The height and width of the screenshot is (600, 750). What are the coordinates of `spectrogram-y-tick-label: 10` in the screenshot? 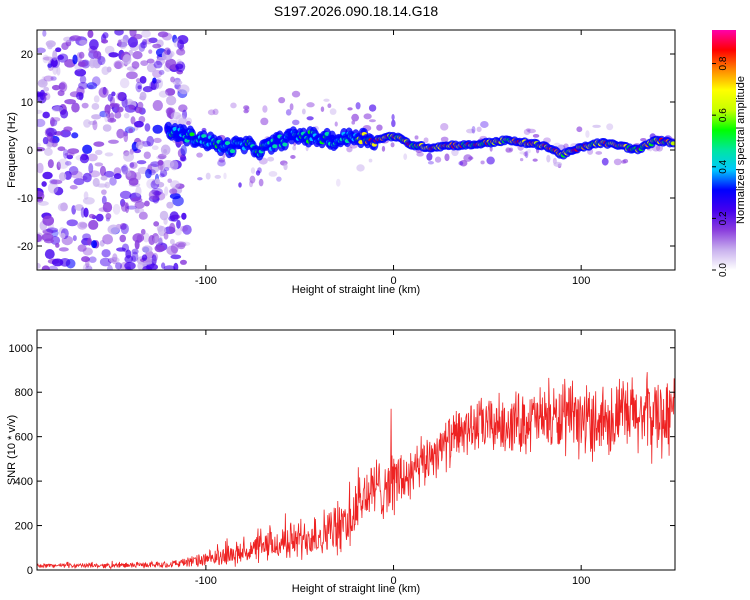 It's located at (27, 103).